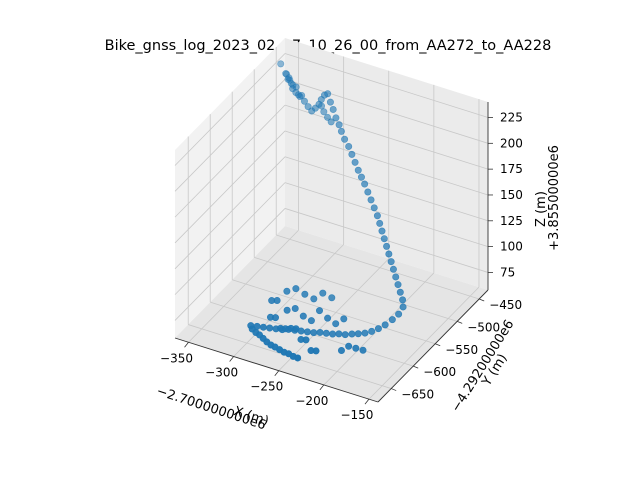 This screenshot has width=640, height=484. I want to click on y-tick-label: −500, so click(483, 327).